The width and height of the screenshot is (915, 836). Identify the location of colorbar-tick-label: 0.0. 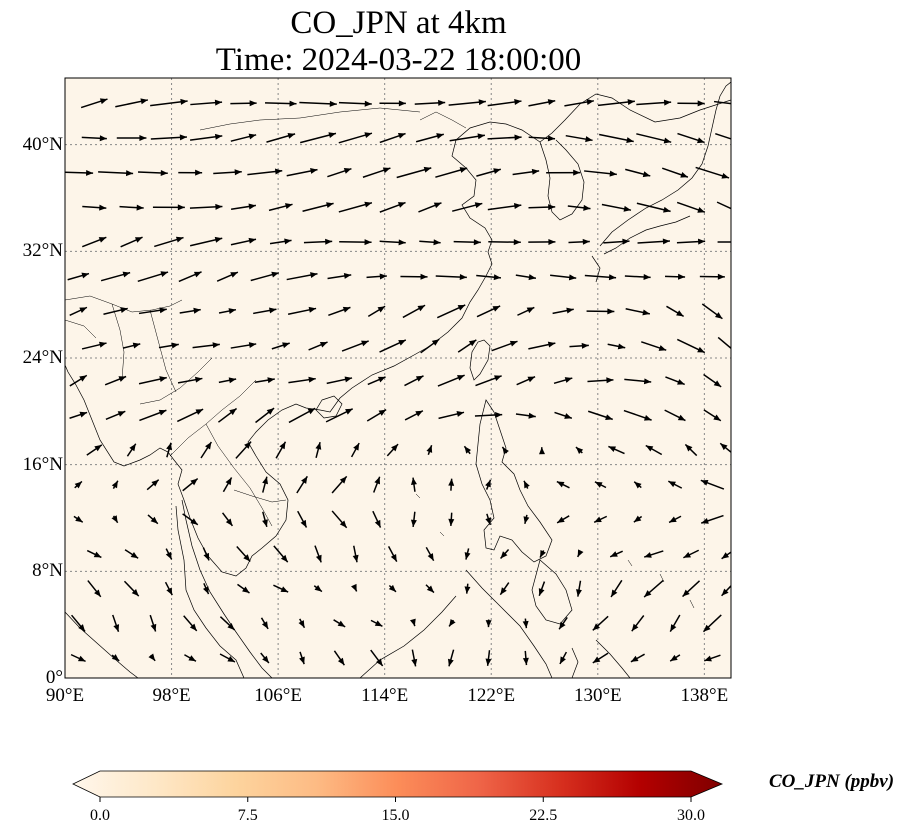
(100, 815).